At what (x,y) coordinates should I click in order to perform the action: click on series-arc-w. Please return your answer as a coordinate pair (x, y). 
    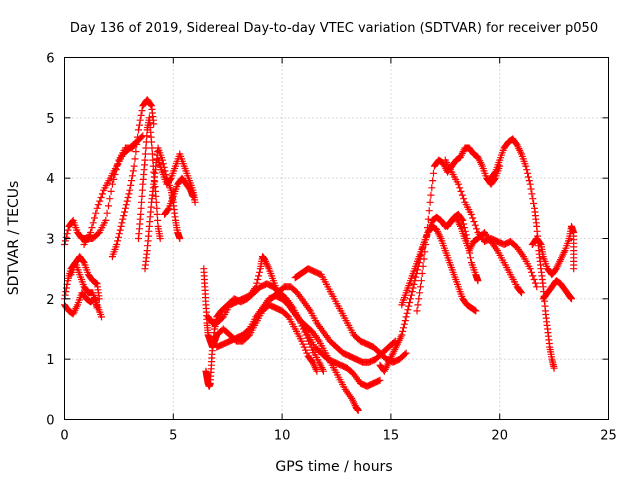
    Looking at the image, I should click on (553, 250).